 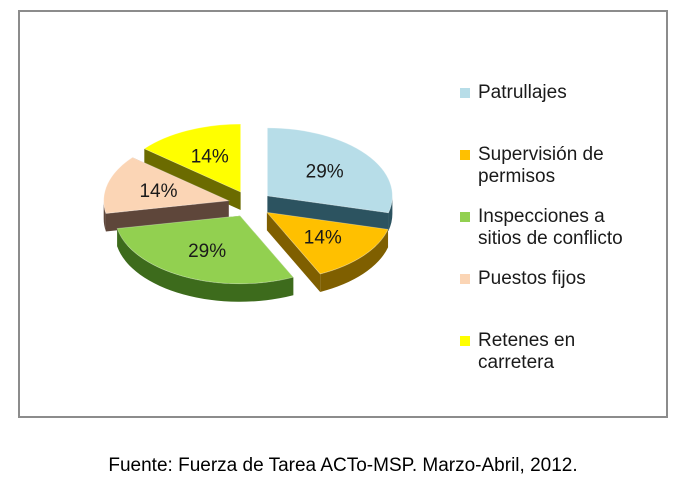 I want to click on legend-swatch-supervision-de-permisos, so click(x=465, y=155).